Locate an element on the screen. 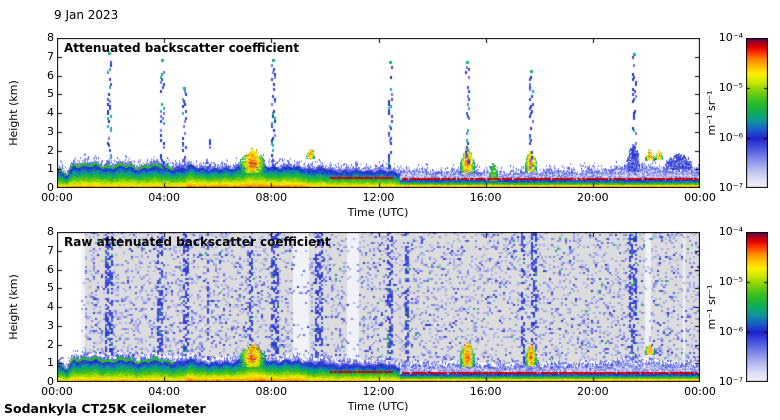 This screenshot has width=780, height=420. colorbar-2-unit-label: m⁻¹ sr⁻¹ is located at coordinates (711, 307).